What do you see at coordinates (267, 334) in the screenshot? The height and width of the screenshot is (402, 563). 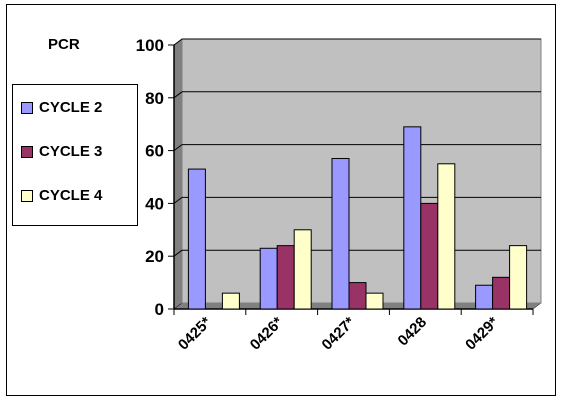 I see `tick-label-x-0426: 0426*` at bounding box center [267, 334].